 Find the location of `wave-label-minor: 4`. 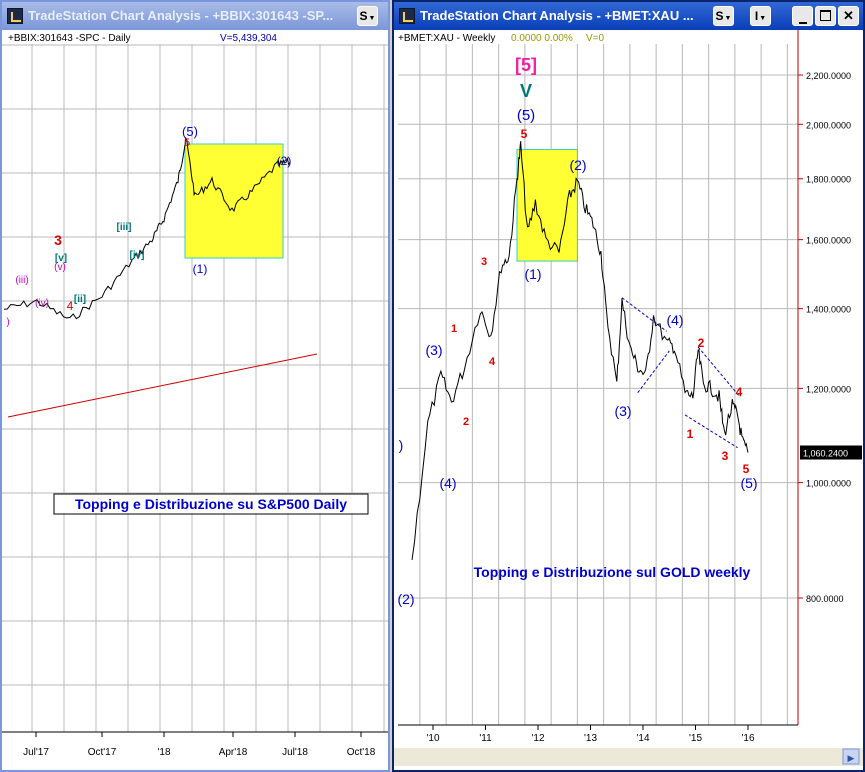

wave-label-minor: 4 is located at coordinates (492, 362).